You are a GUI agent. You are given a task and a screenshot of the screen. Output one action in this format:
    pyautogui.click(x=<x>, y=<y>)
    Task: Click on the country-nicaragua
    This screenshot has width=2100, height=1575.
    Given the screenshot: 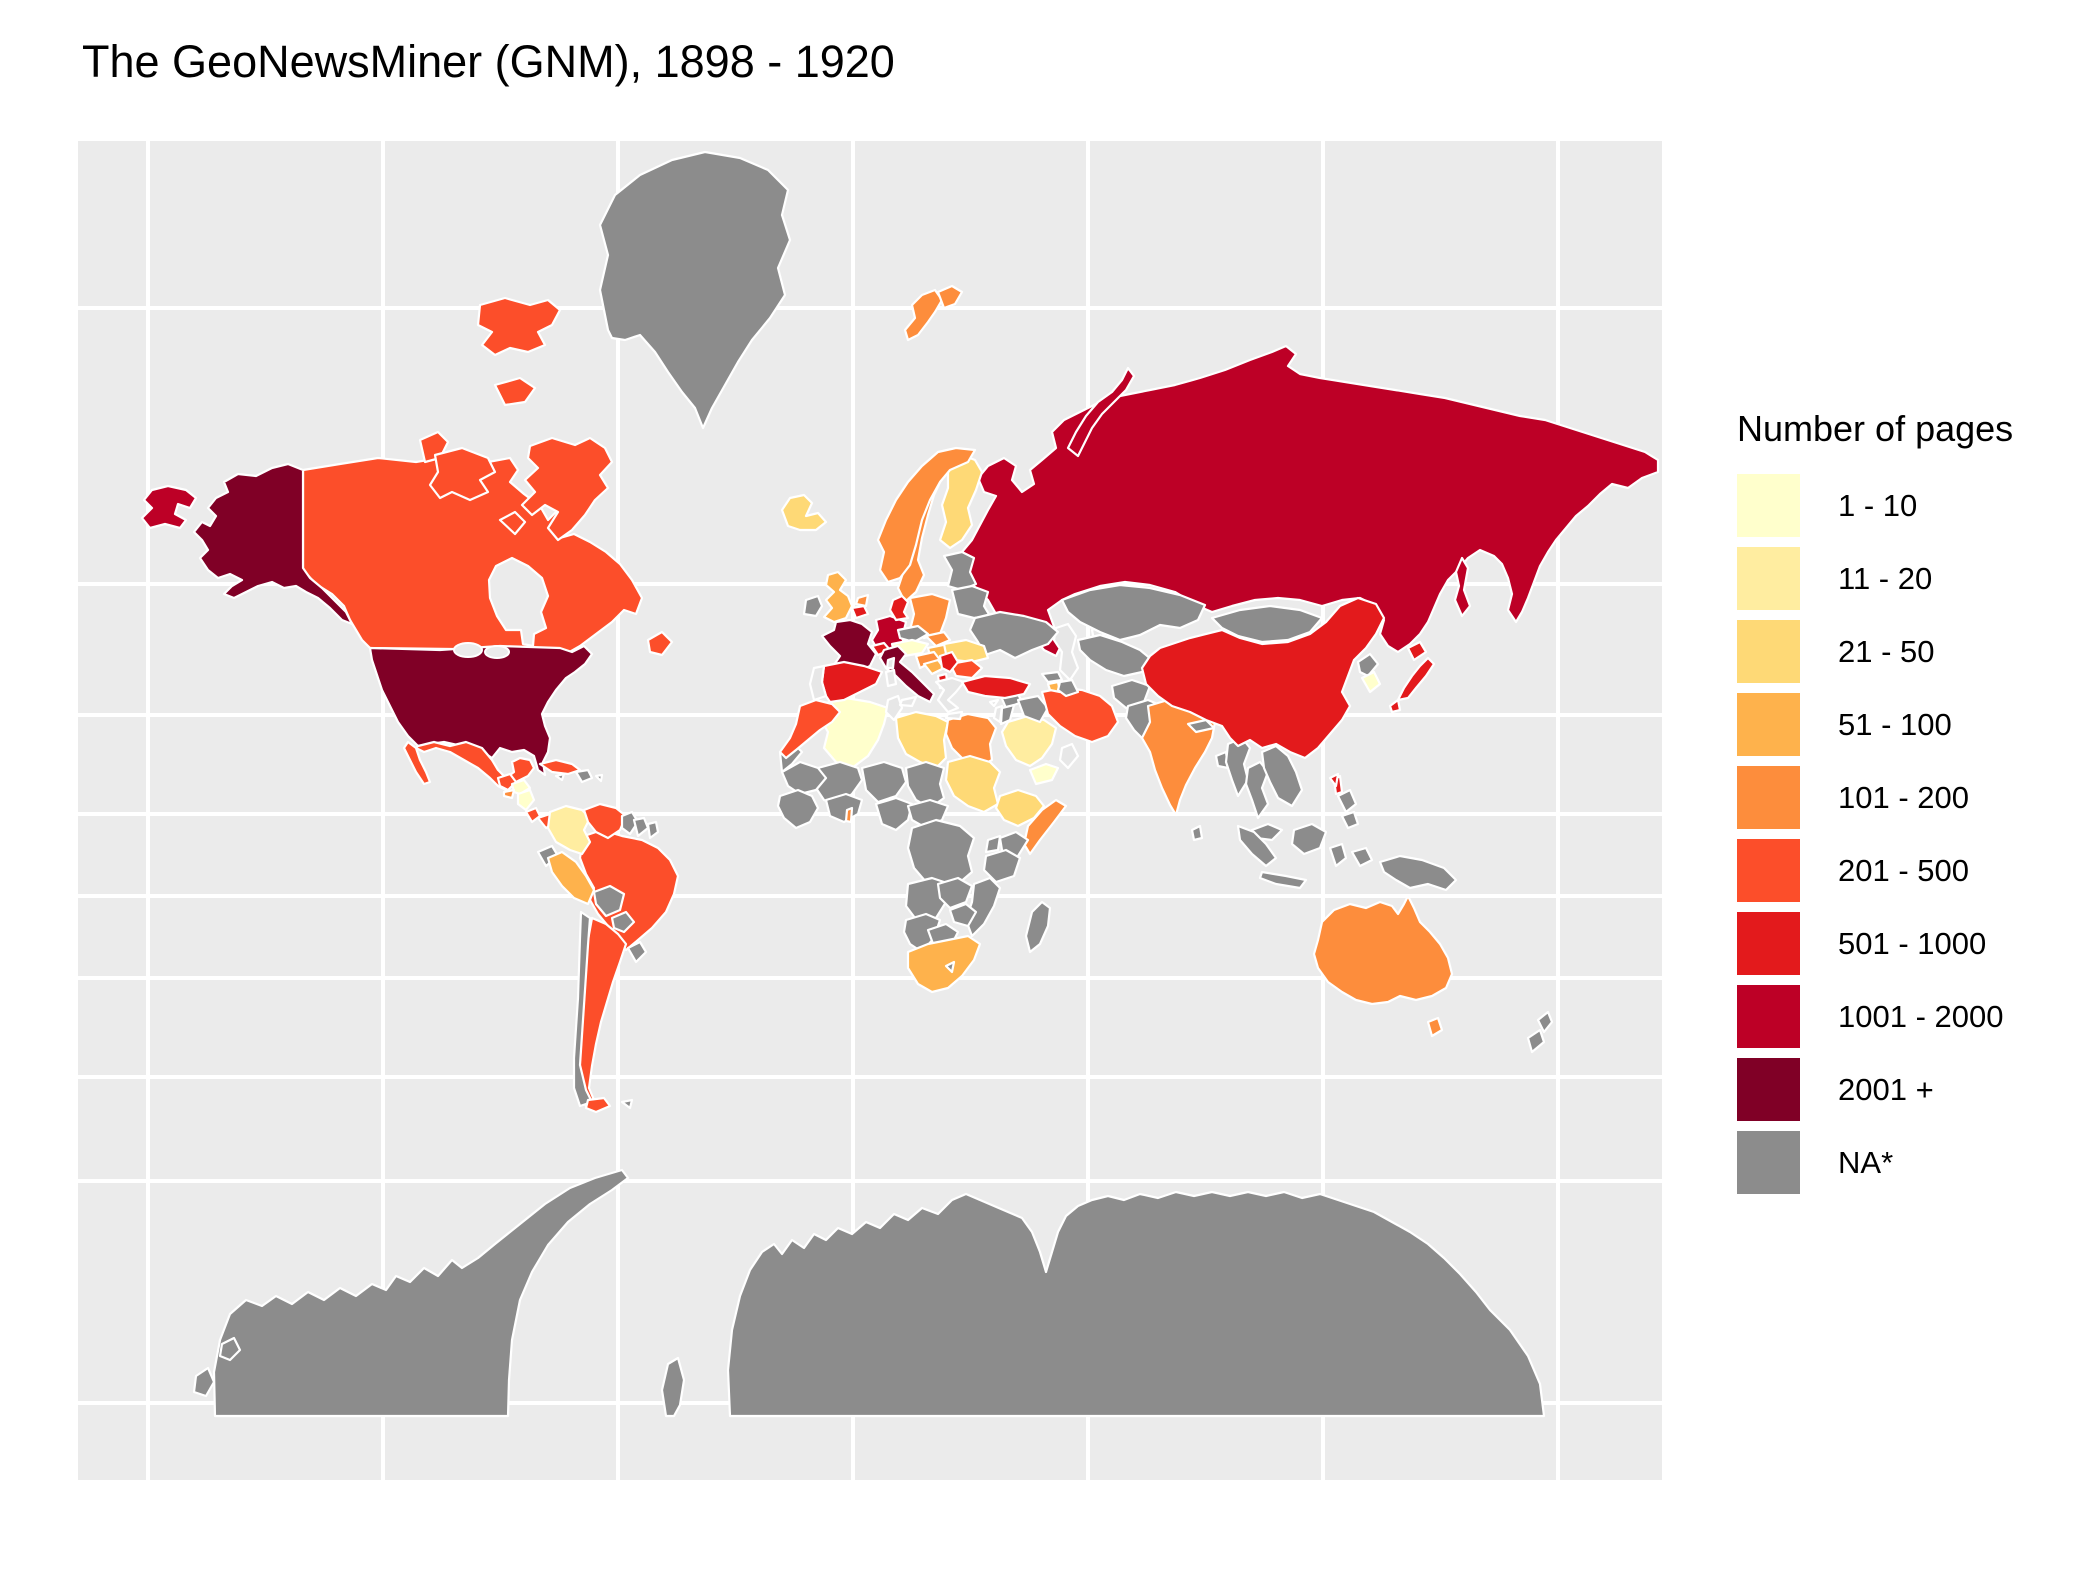 What is the action you would take?
    pyautogui.click(x=526, y=800)
    